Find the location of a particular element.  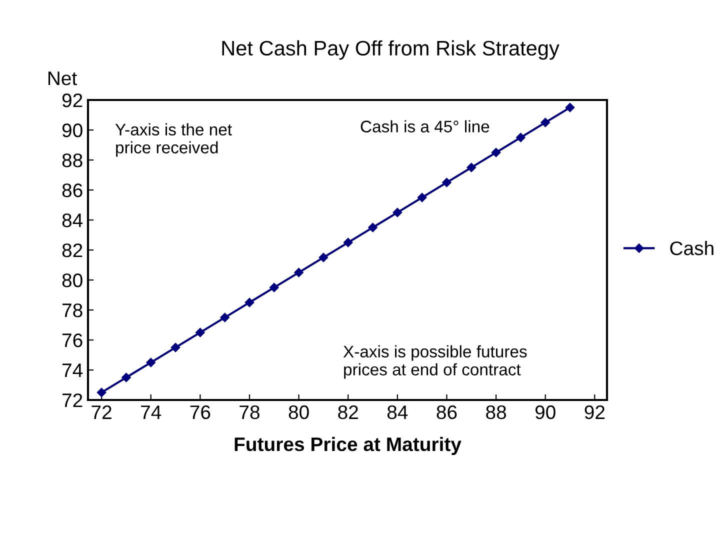

y-tick-label: 82 is located at coordinates (72, 250).